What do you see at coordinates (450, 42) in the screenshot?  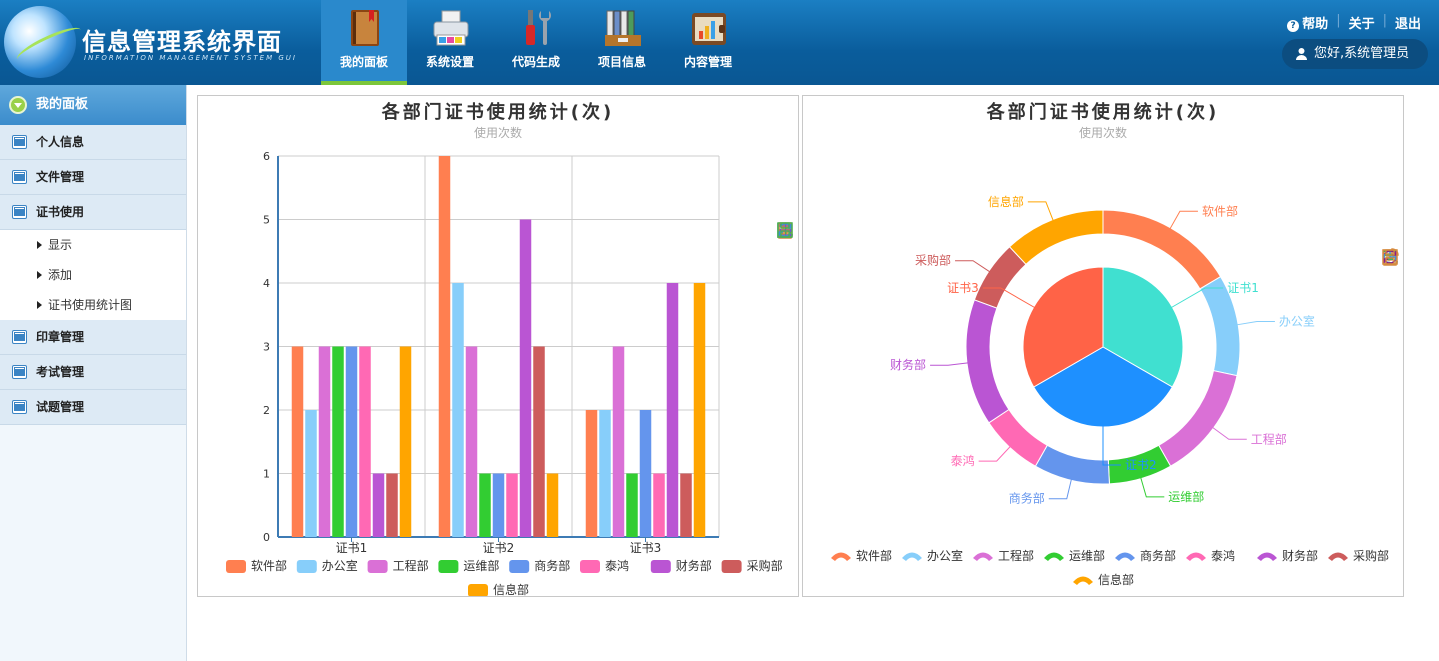 I see `nav-system-settings: 系统设置` at bounding box center [450, 42].